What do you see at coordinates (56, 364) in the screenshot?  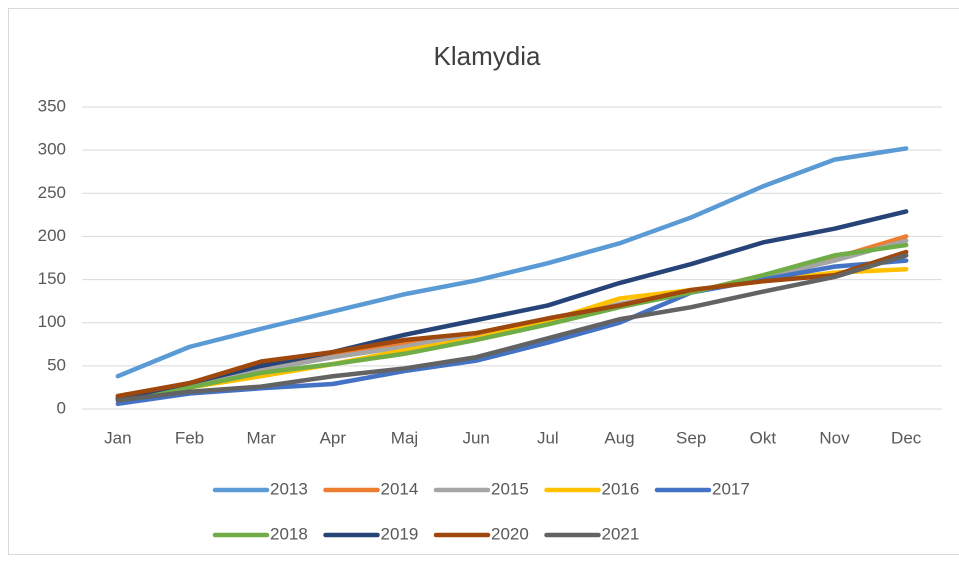 I see `y-tick-label: 50` at bounding box center [56, 364].